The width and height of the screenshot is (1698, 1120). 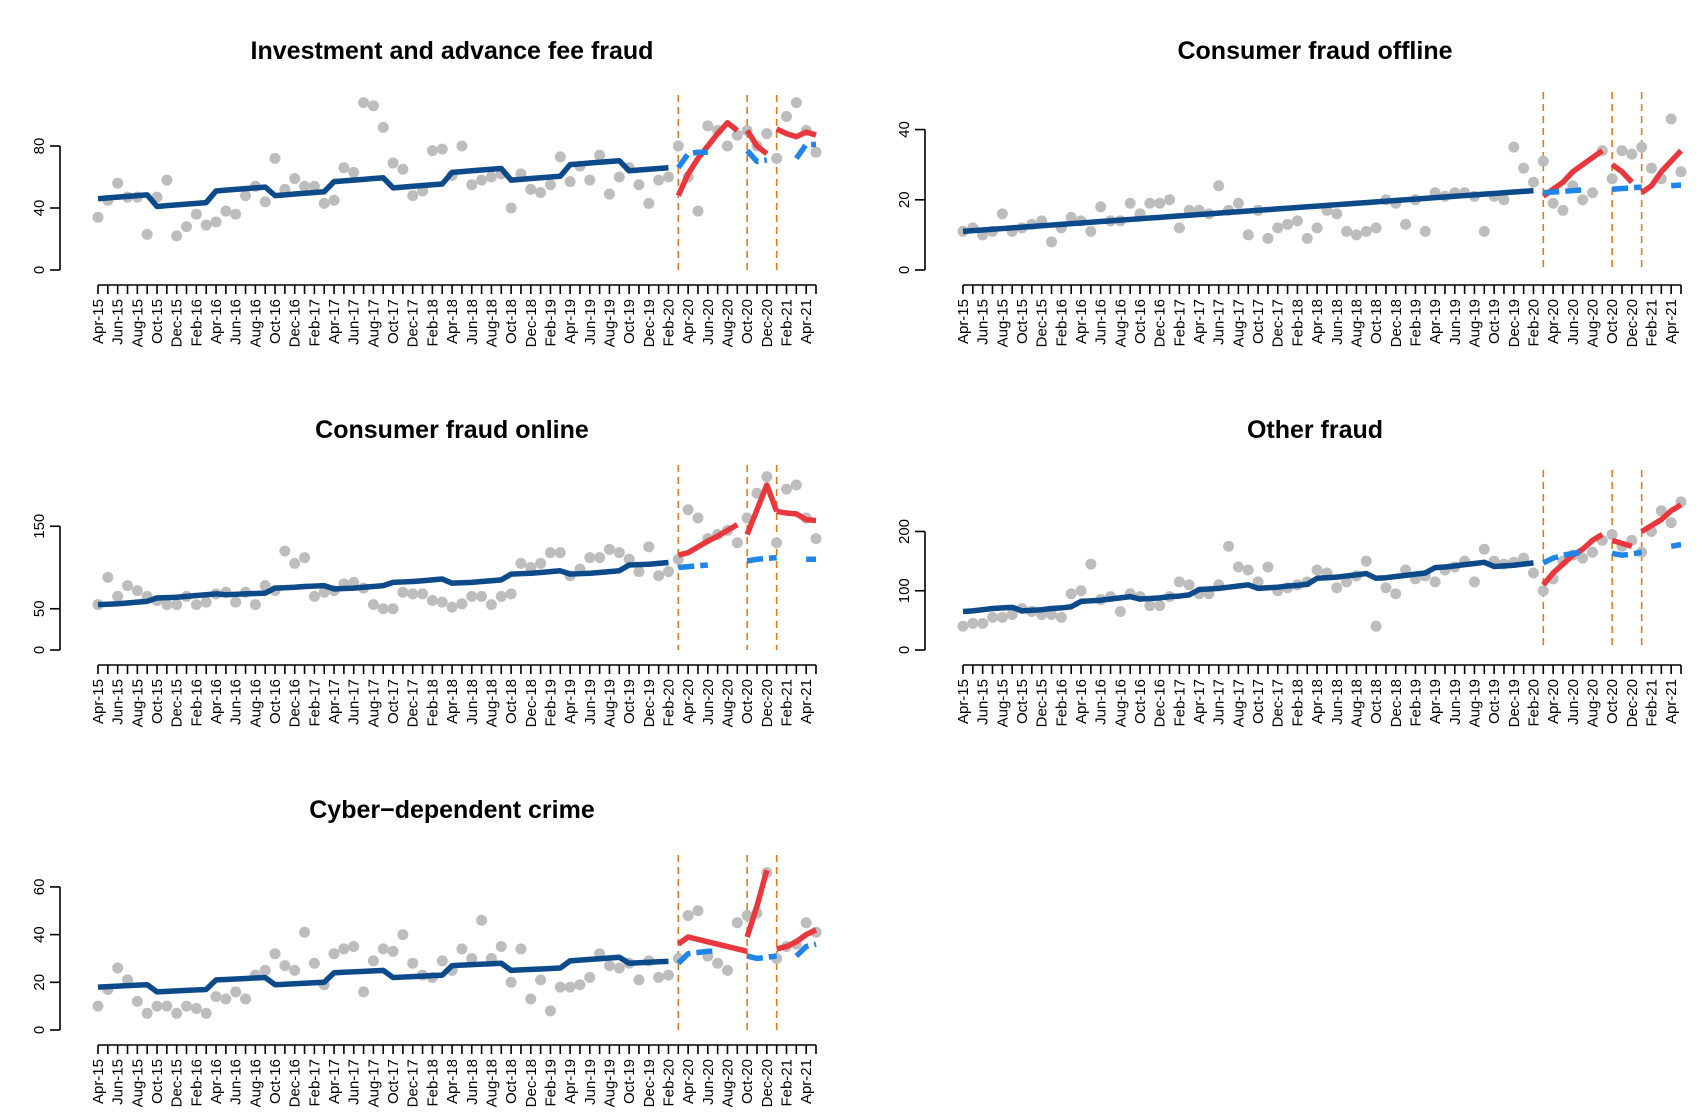 What do you see at coordinates (157, 701) in the screenshot?
I see `x-tick-label: Oct-15` at bounding box center [157, 701].